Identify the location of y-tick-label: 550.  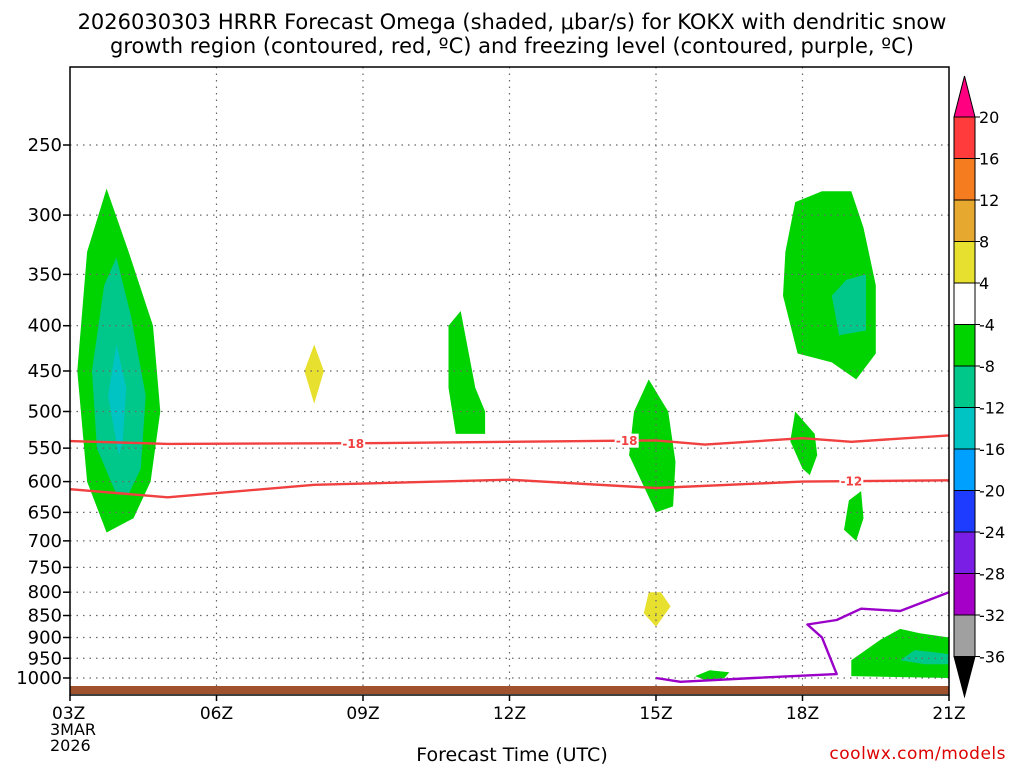
(45, 448).